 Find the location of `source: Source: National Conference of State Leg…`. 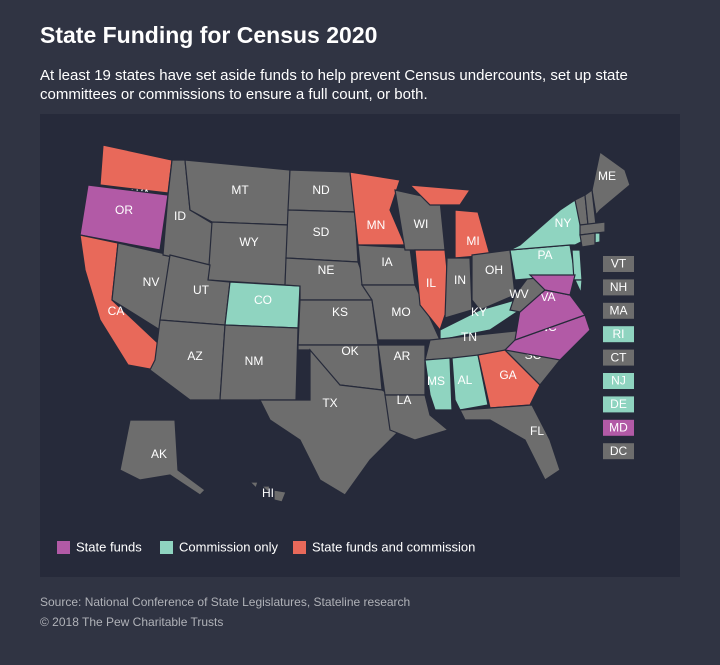

source: Source: National Conference of State Leg… is located at coordinates (225, 602).